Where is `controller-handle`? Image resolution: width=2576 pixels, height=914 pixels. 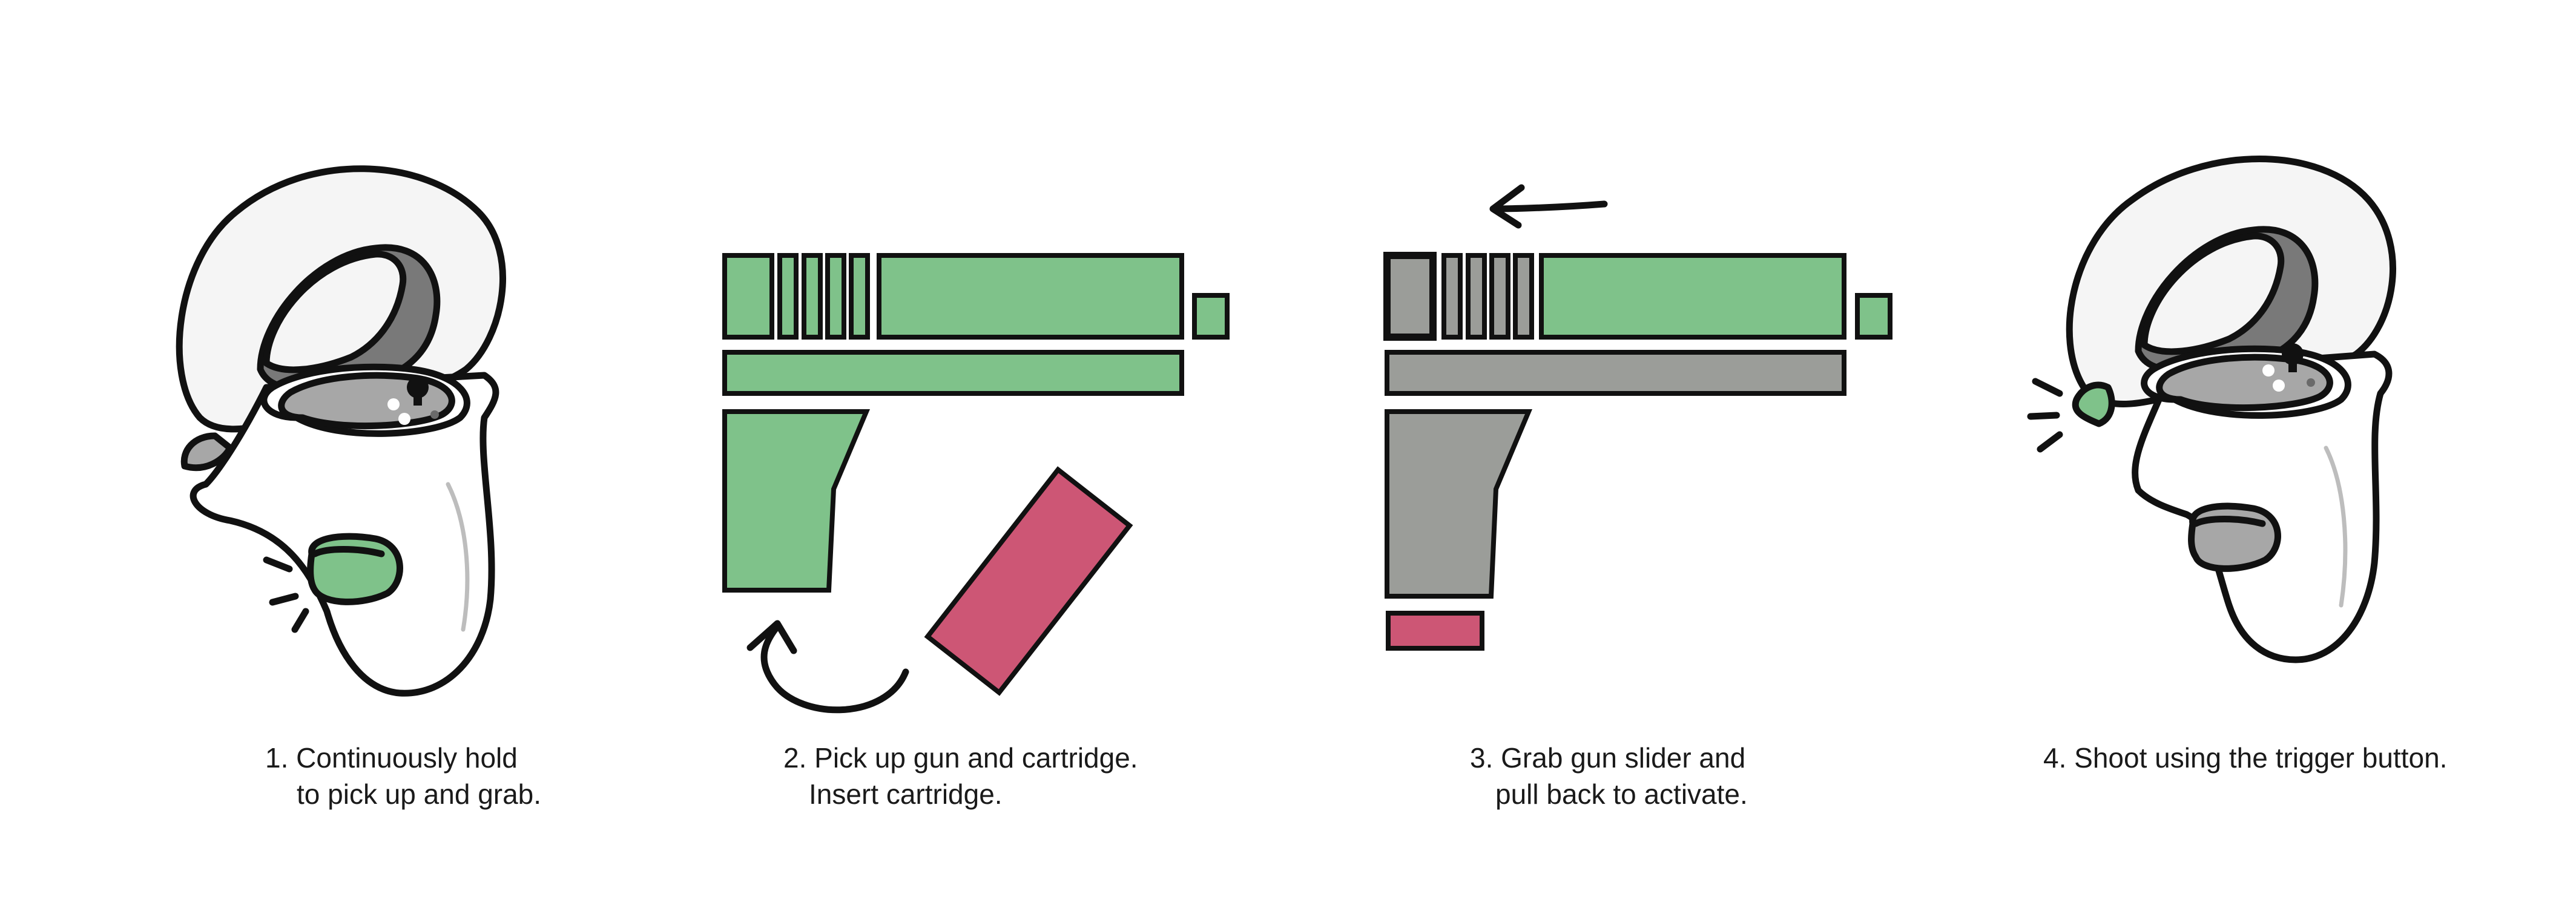 controller-handle is located at coordinates (2262, 506).